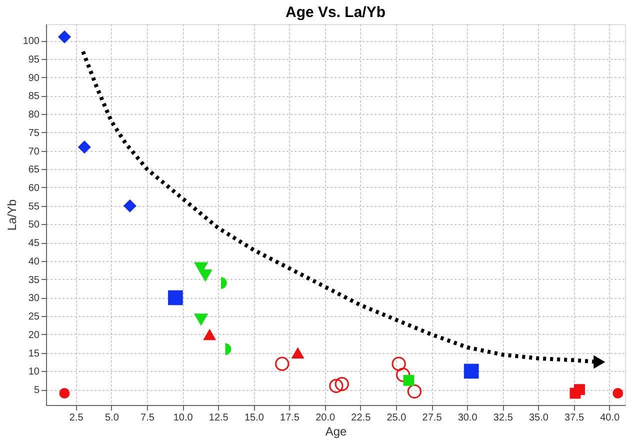  Describe the element at coordinates (574, 418) in the screenshot. I see `x-tick-label: 37.5` at that location.